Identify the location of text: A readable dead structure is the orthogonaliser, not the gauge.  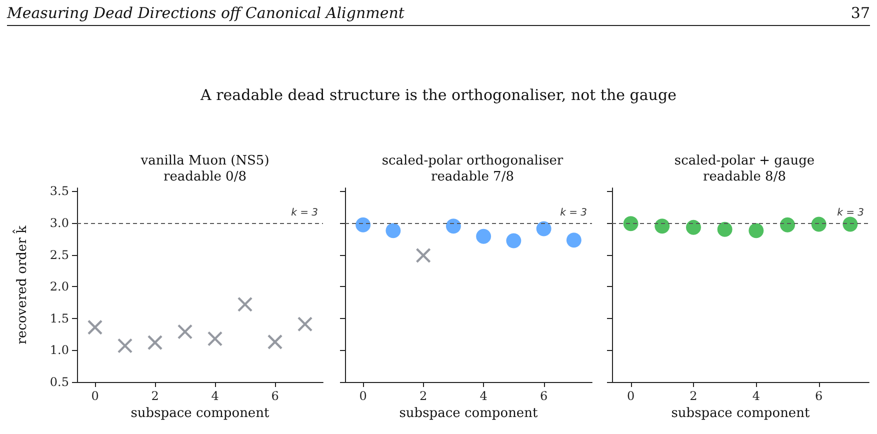
(438, 95).